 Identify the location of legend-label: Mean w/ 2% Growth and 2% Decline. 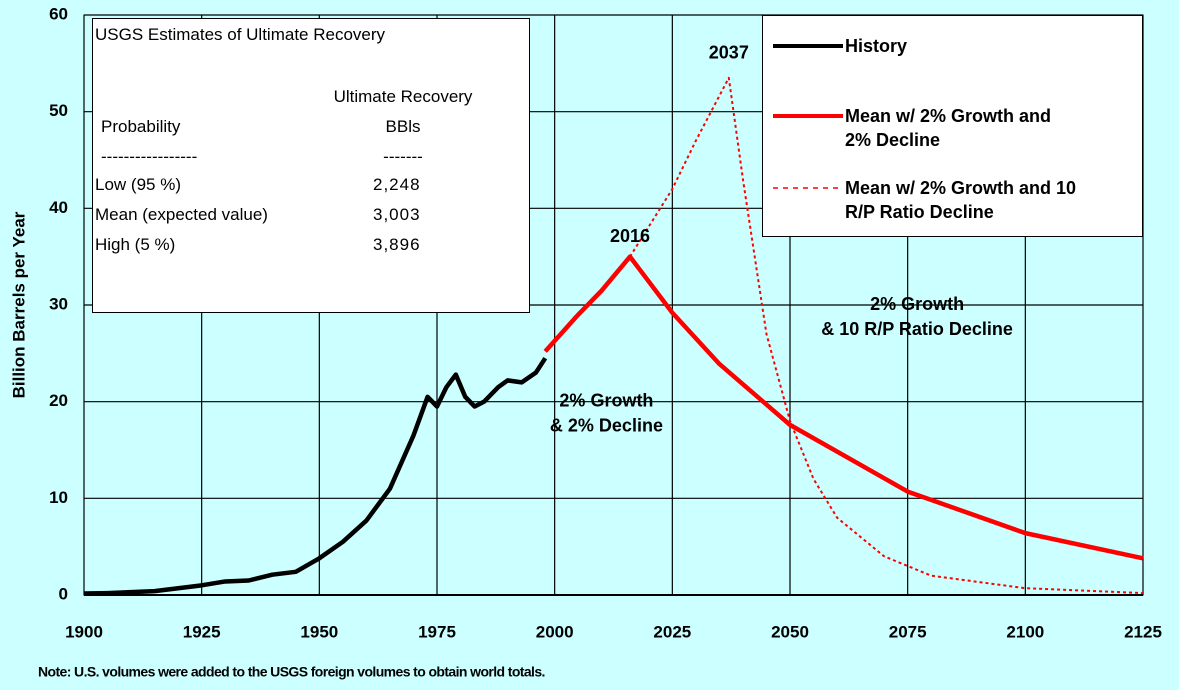
(948, 128).